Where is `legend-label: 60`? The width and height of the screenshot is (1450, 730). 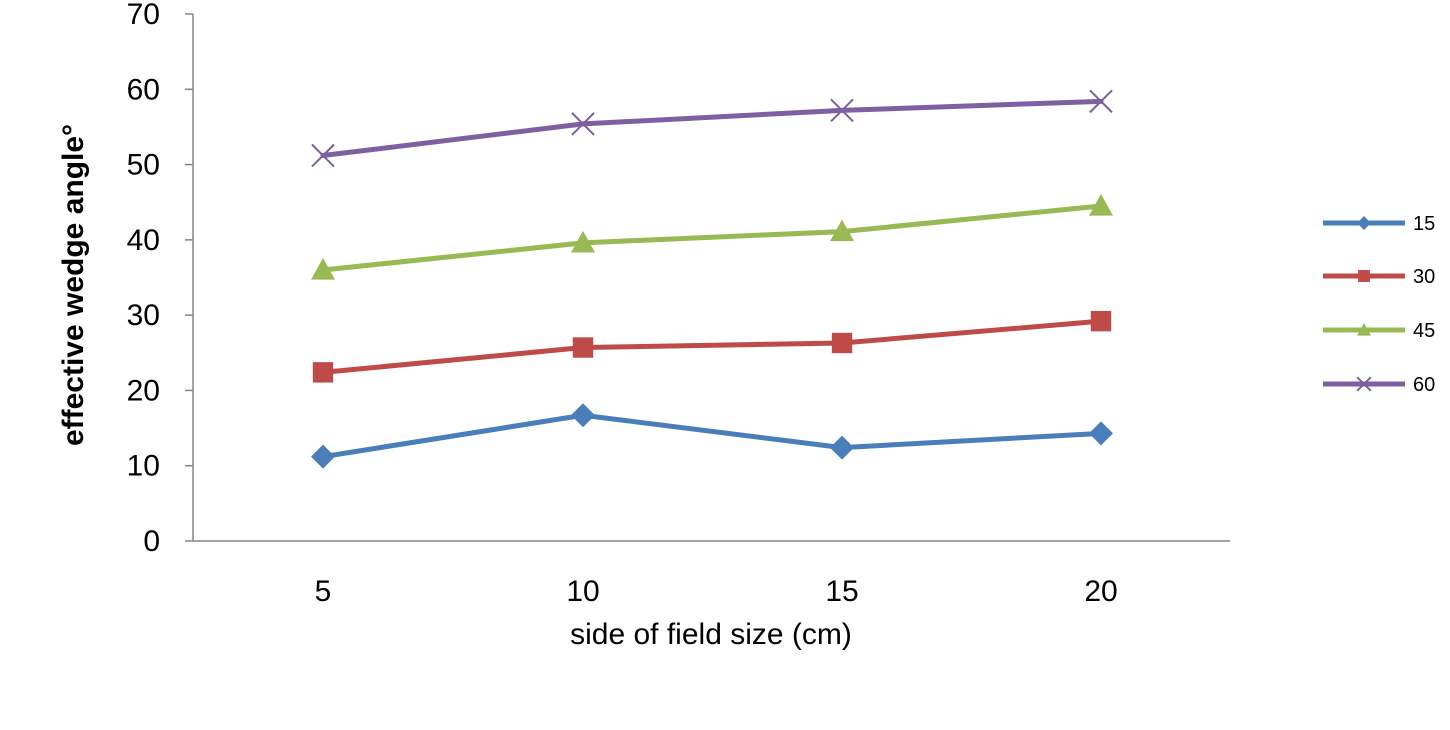
legend-label: 60 is located at coordinates (1424, 385).